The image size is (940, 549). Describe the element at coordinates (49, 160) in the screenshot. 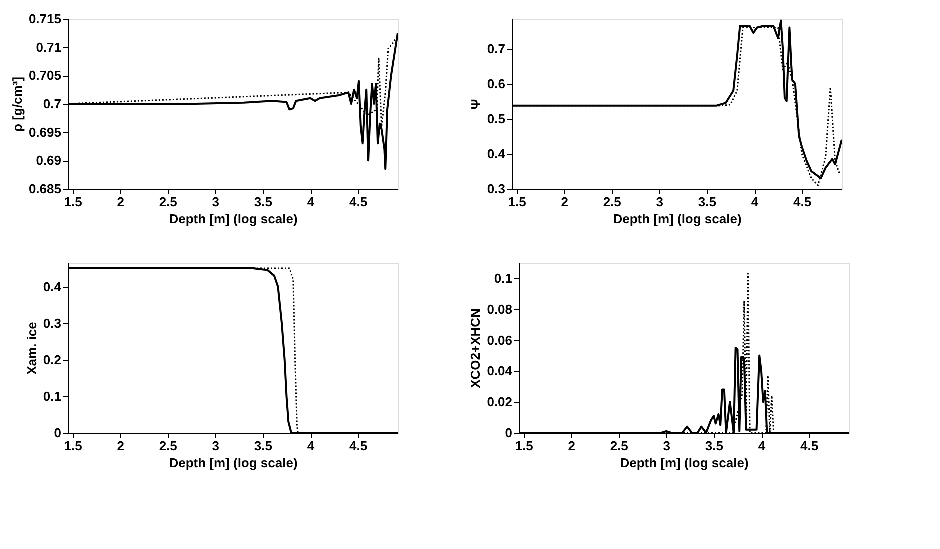

I see `y-tick-label: 0.69` at that location.